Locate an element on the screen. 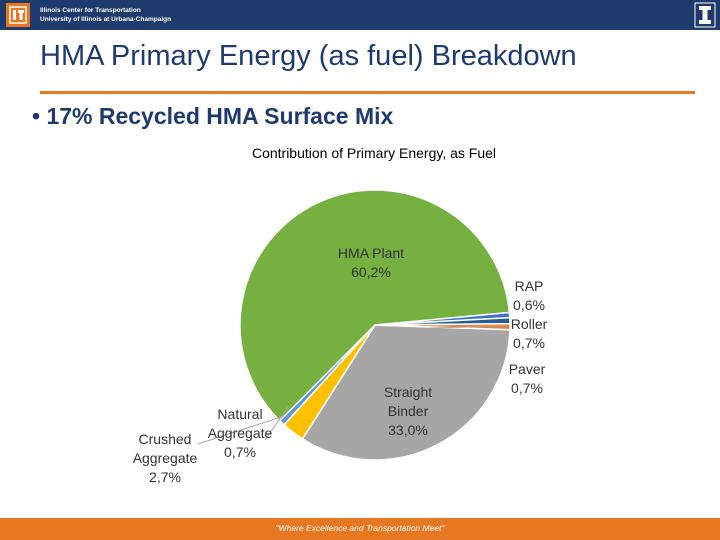 Image resolution: width=720 pixels, height=540 pixels. slice-label-rap-name: RAP is located at coordinates (529, 286).